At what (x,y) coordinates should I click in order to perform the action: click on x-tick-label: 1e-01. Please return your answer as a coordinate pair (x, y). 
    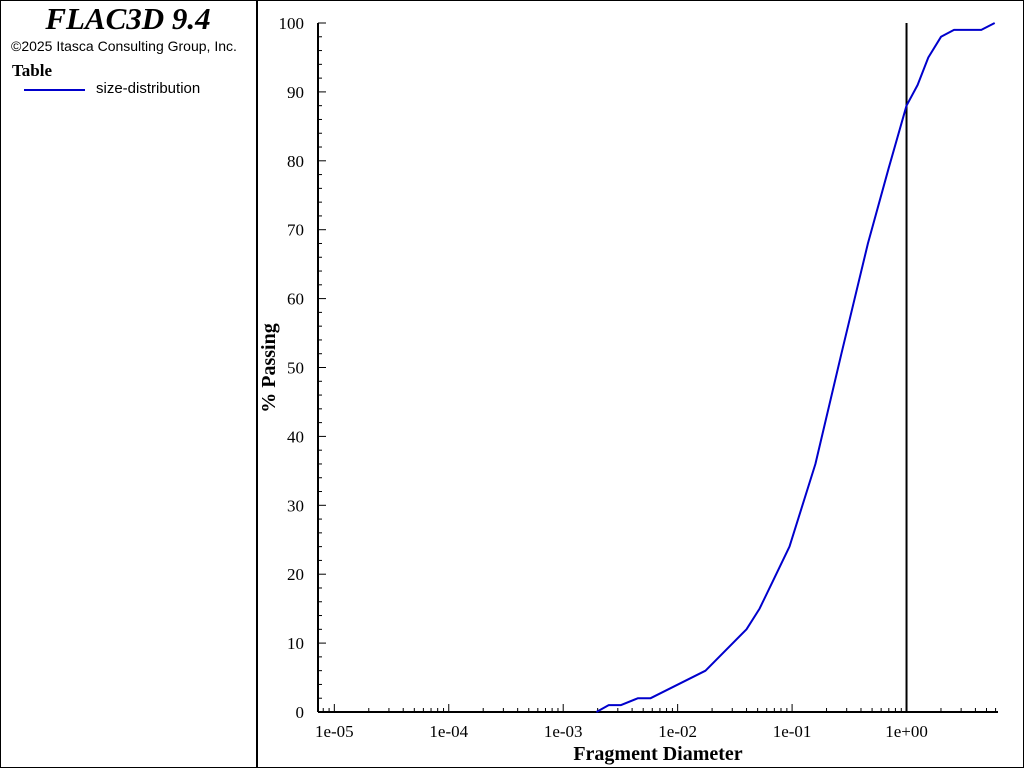
    Looking at the image, I should click on (792, 731).